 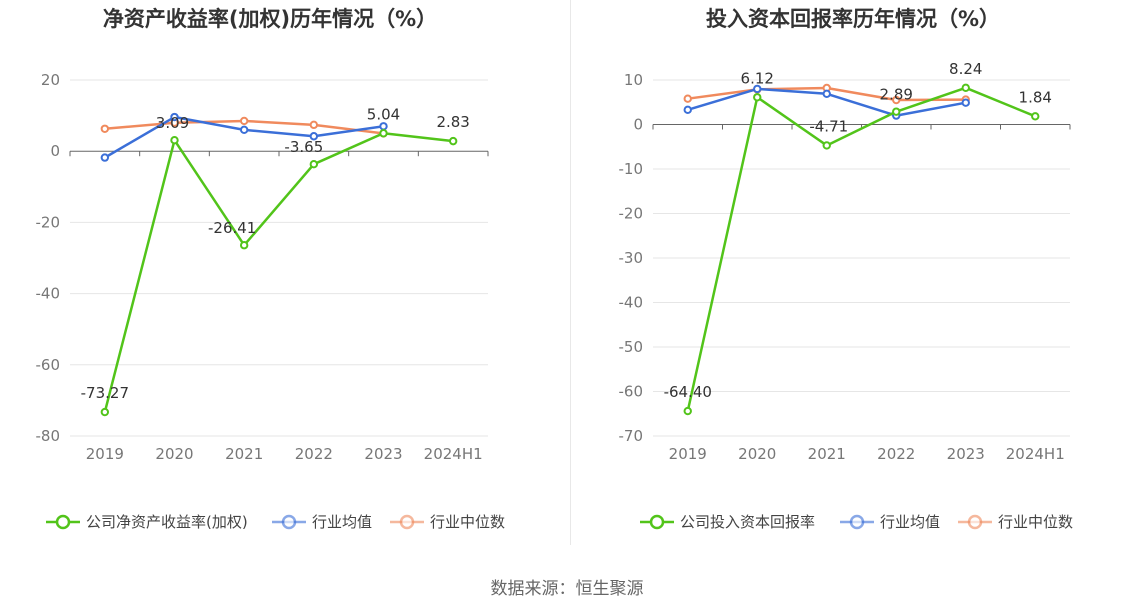 I want to click on legend-label-company: 公司净资产收益率(加权), so click(x=167, y=522).